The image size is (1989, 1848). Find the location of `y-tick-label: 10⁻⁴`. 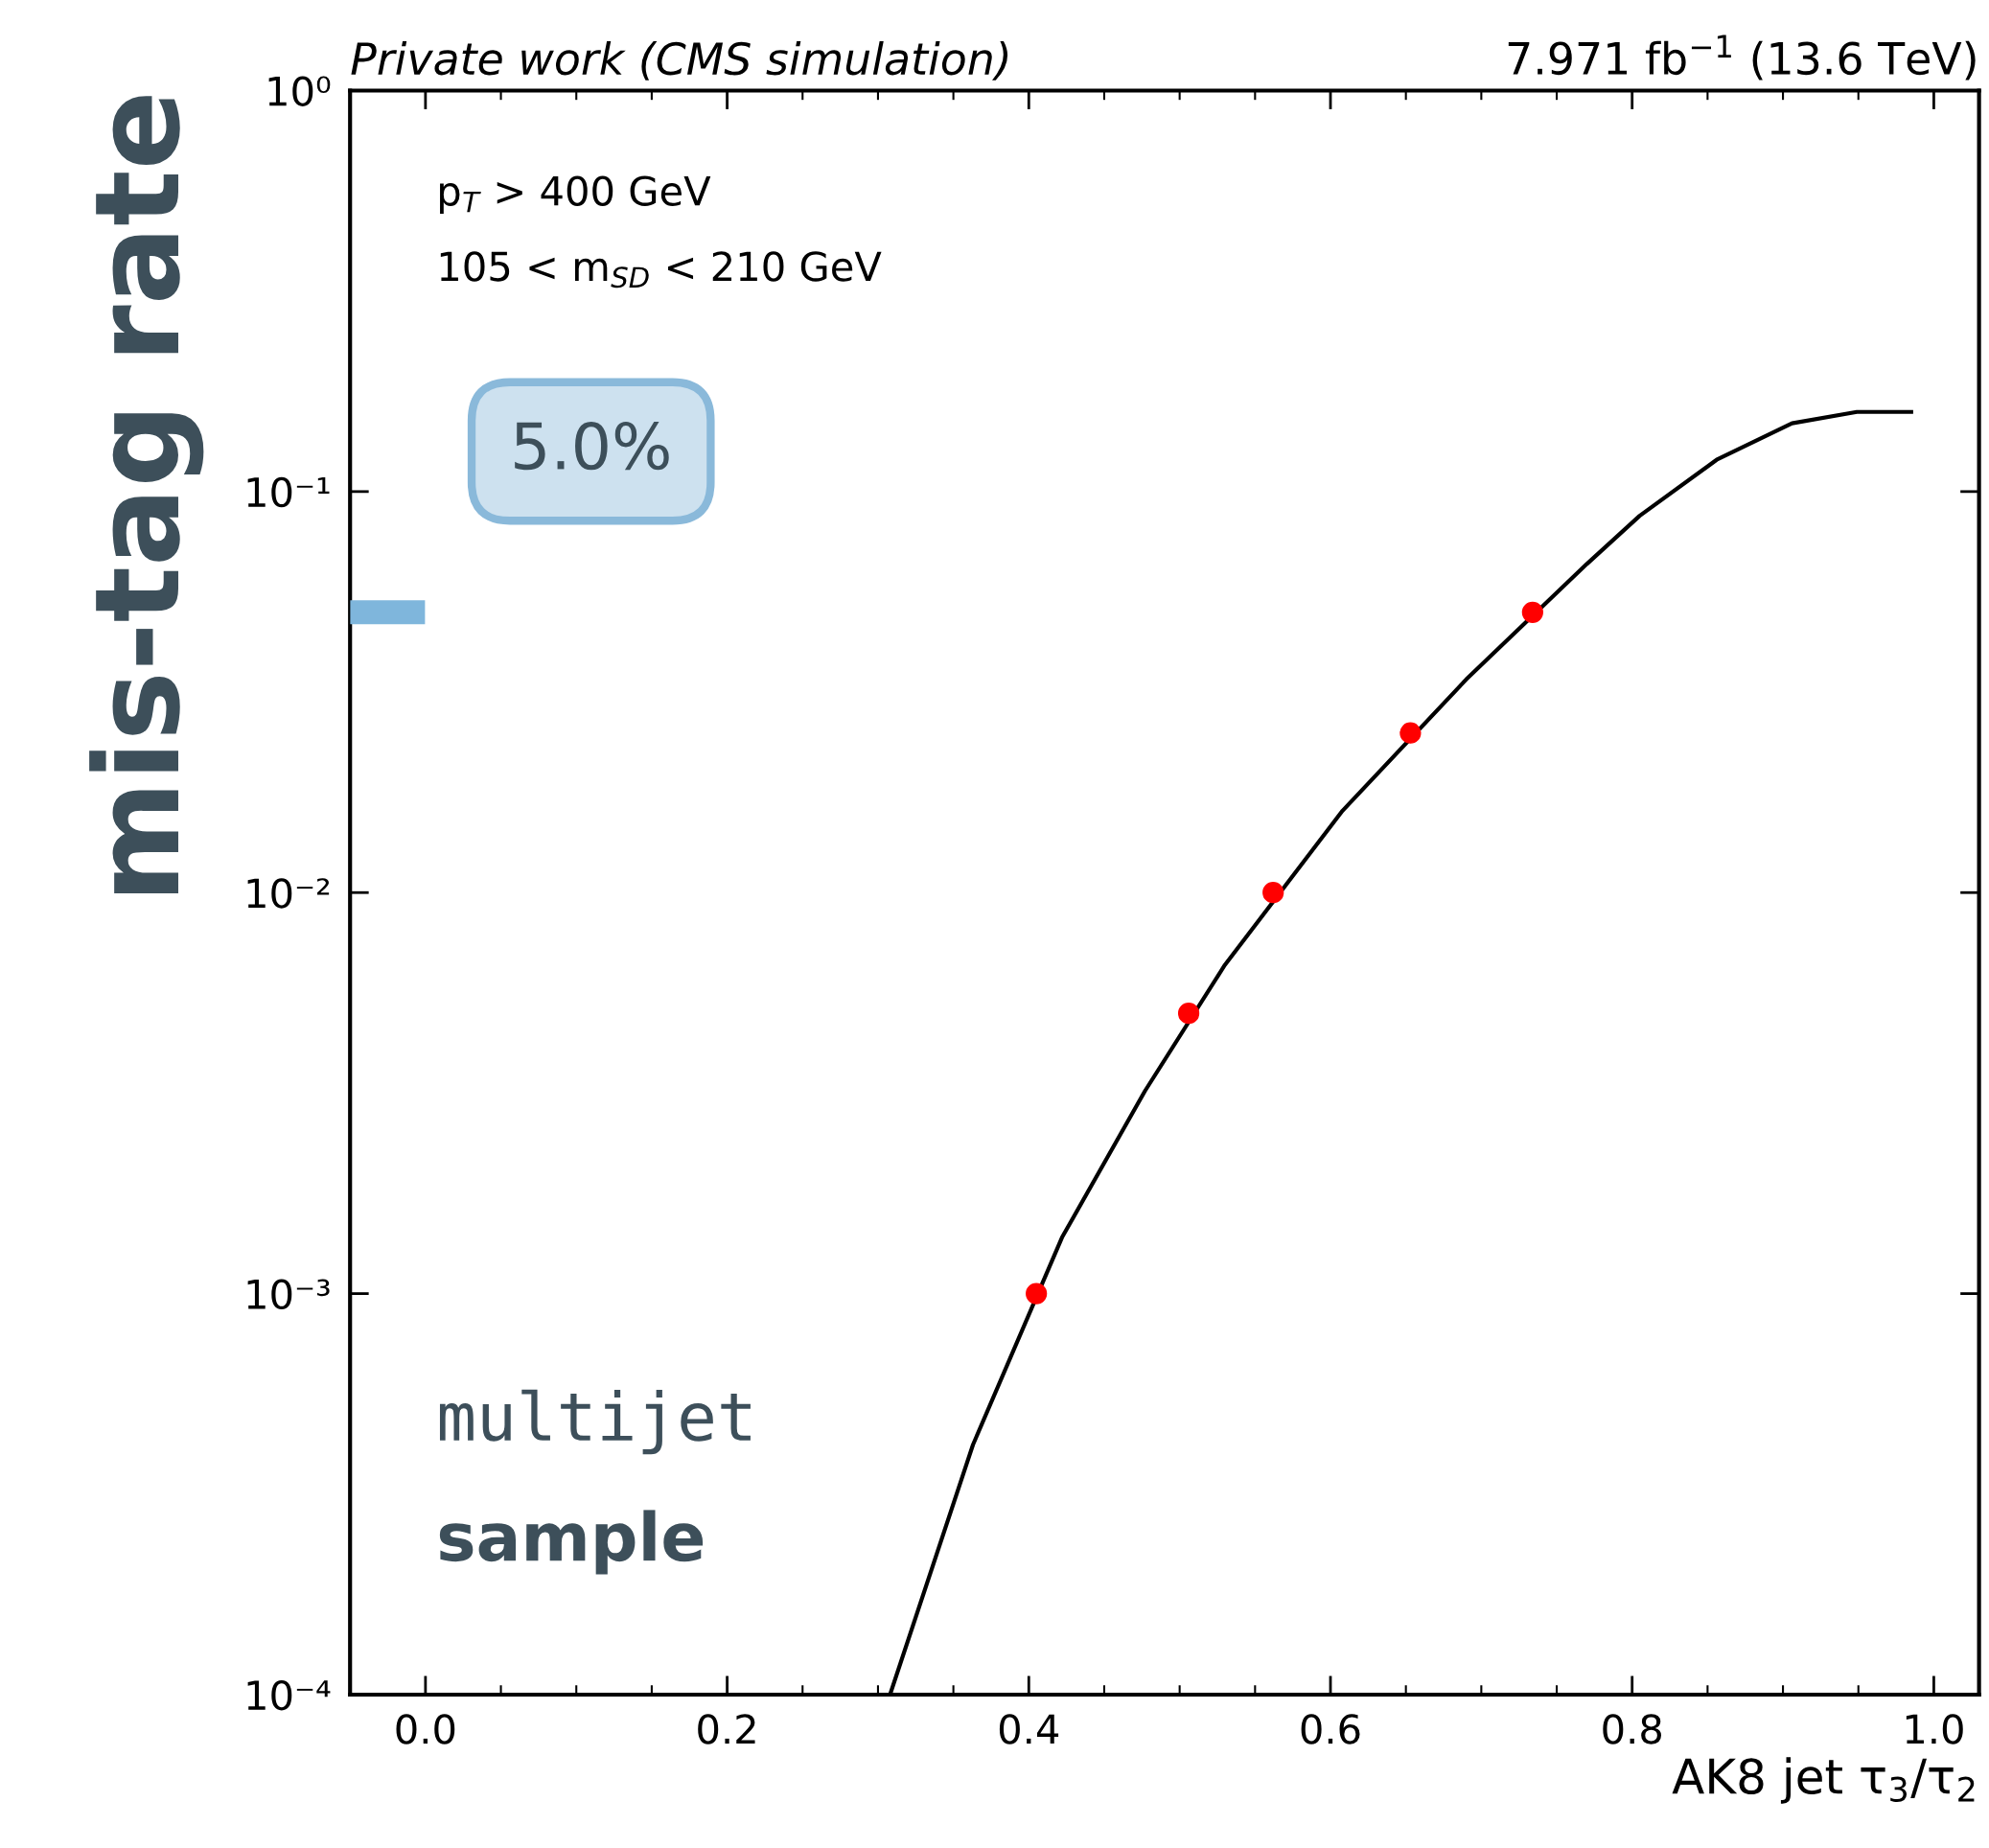

y-tick-label: 10⁻⁴ is located at coordinates (289, 1695).